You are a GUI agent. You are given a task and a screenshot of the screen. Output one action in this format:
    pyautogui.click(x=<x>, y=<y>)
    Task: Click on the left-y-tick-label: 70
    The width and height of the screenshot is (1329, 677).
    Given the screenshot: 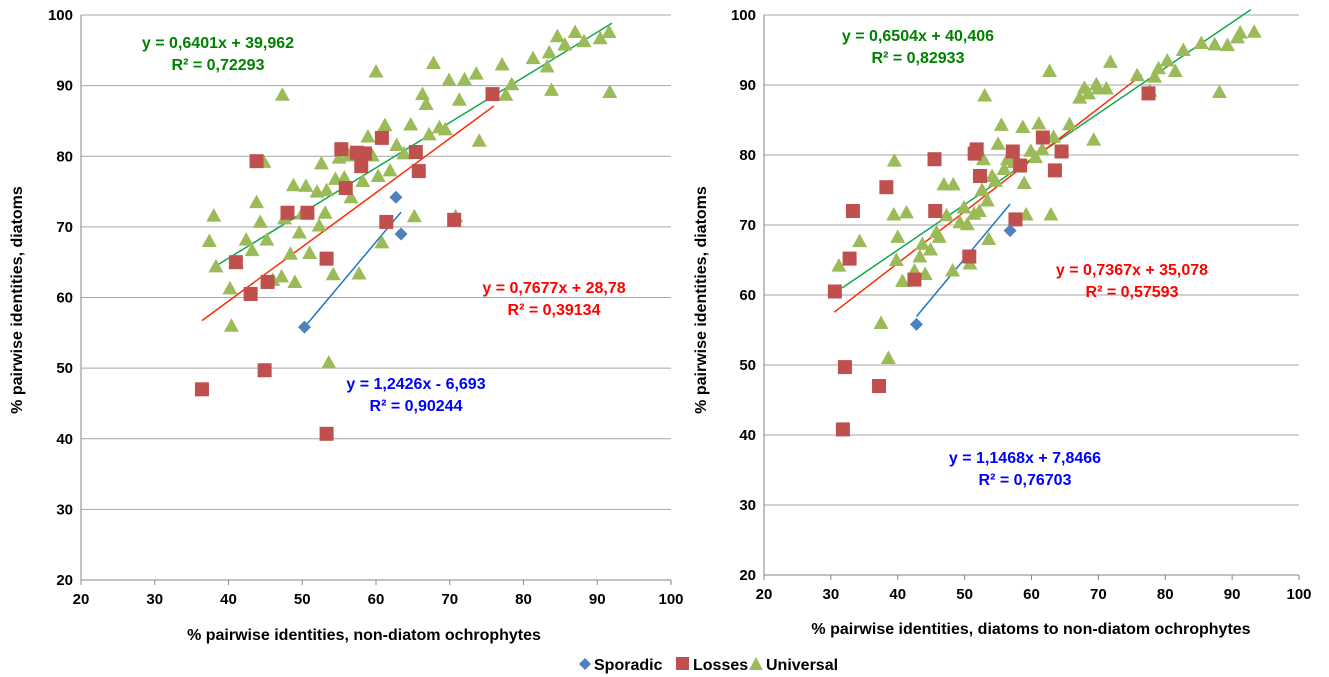 What is the action you would take?
    pyautogui.click(x=64, y=227)
    